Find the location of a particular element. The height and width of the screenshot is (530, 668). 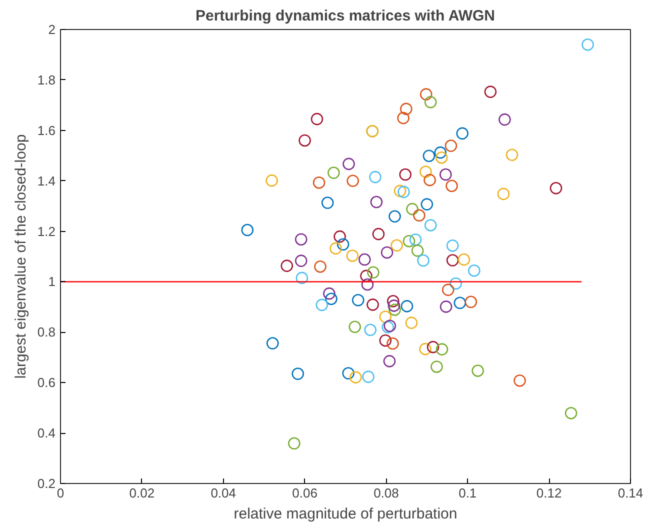

x-tick-label: 0.08 is located at coordinates (386, 493).